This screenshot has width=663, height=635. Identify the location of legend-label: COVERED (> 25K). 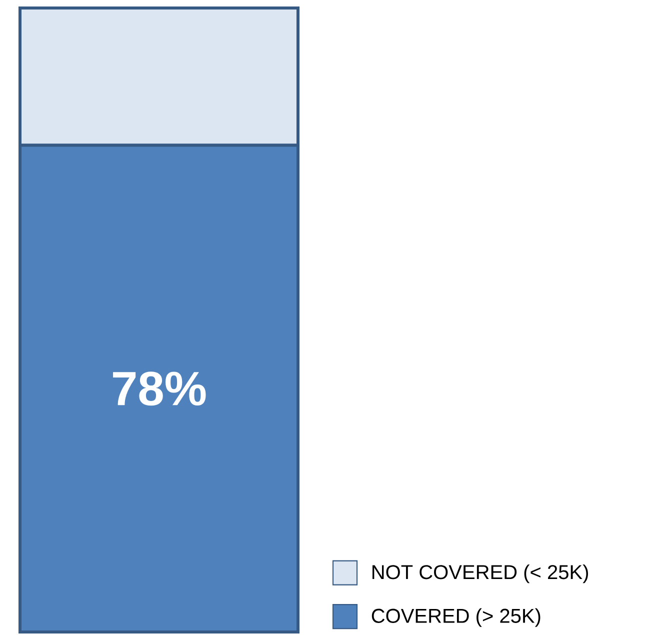
(456, 617).